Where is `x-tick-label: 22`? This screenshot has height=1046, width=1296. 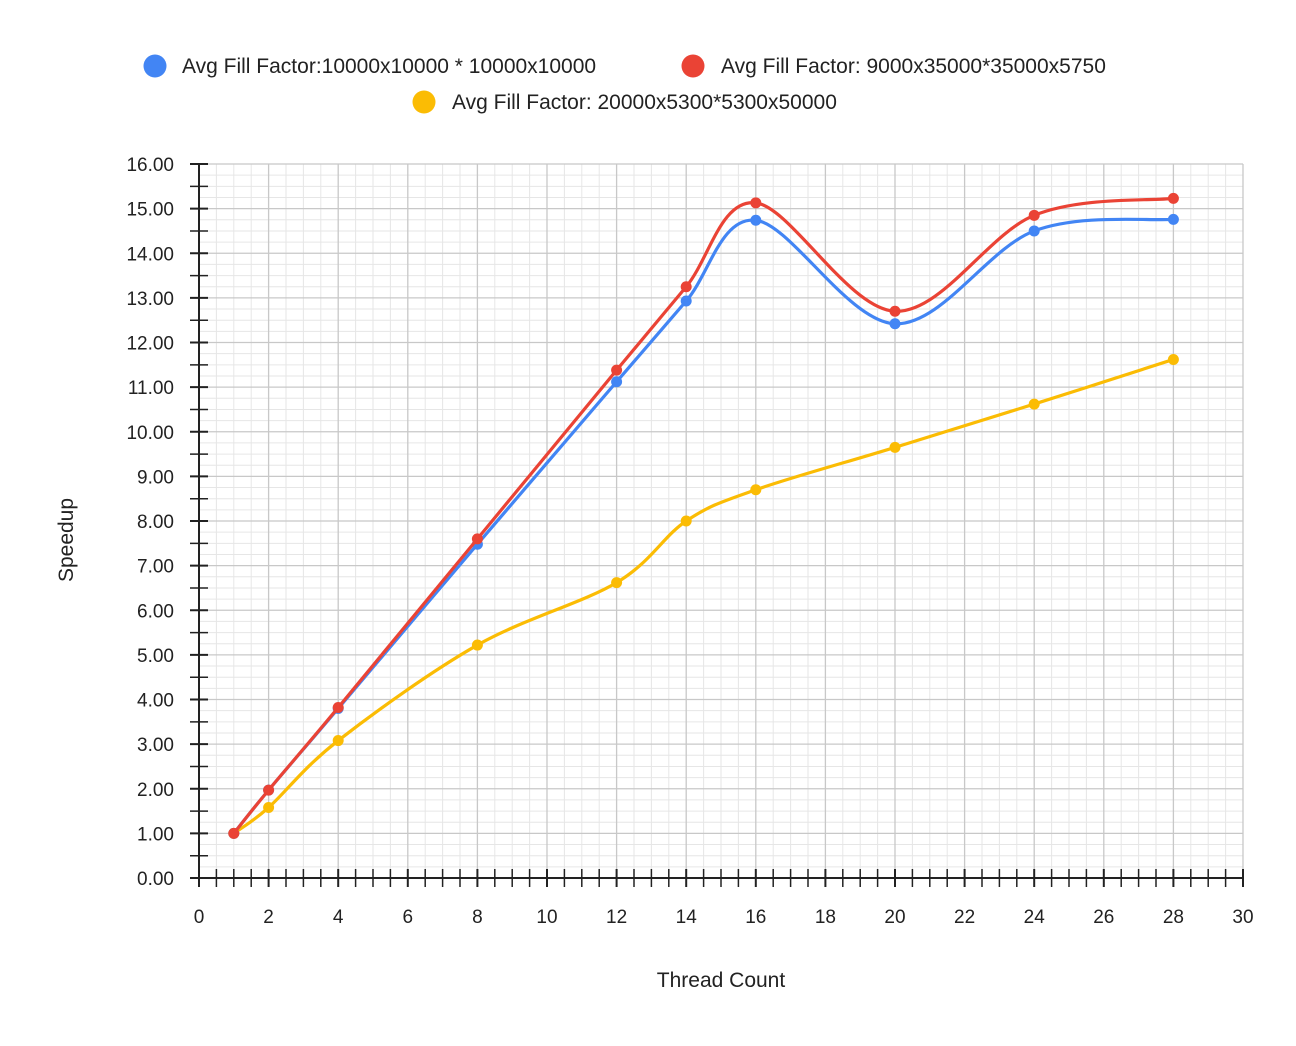
x-tick-label: 22 is located at coordinates (964, 917).